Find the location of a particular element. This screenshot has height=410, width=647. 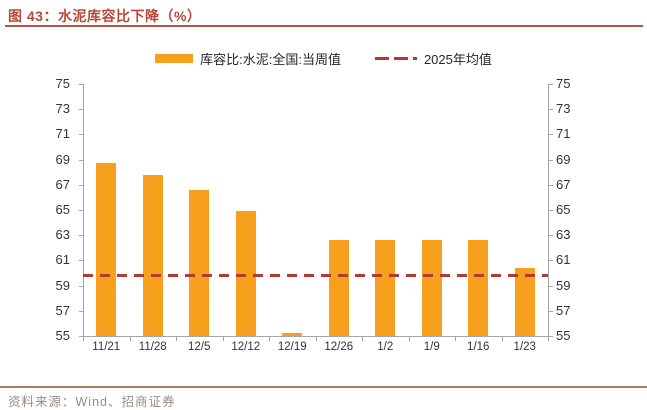

x-axis is located at coordinates (316, 336).